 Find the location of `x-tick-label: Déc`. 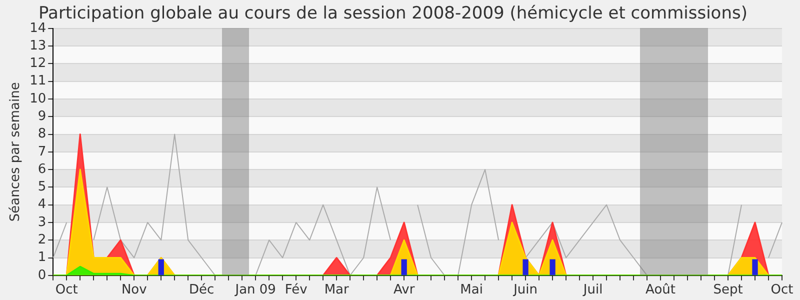

x-tick-label: Déc is located at coordinates (201, 290).